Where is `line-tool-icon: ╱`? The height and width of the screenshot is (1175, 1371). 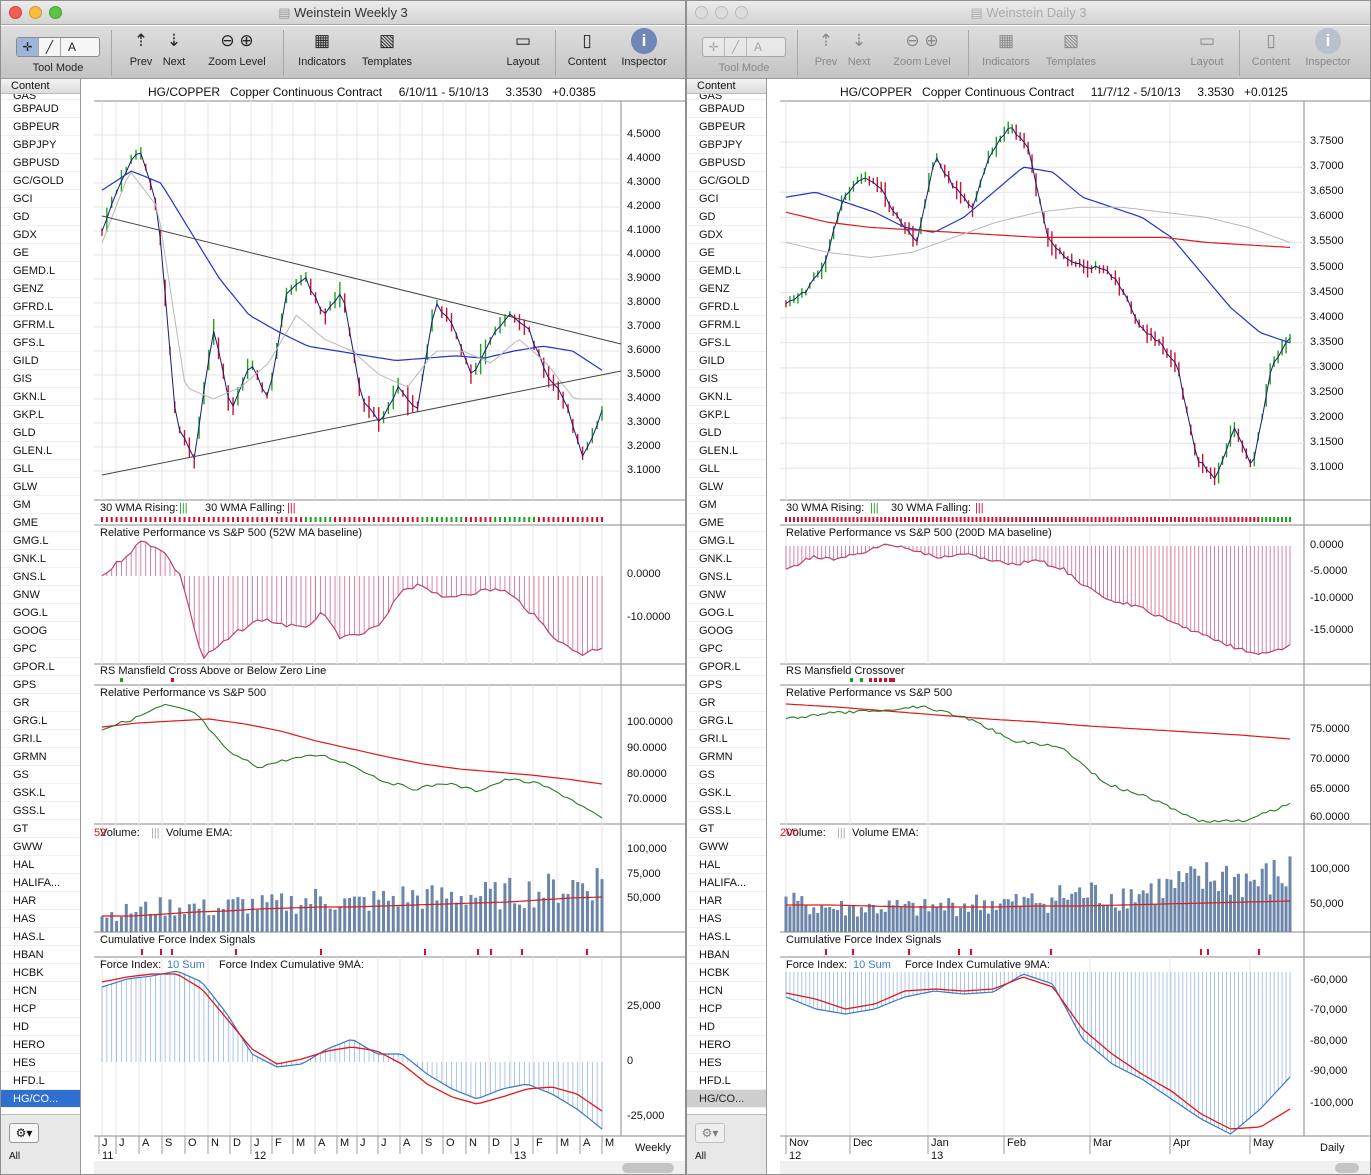 line-tool-icon: ╱ is located at coordinates (736, 47).